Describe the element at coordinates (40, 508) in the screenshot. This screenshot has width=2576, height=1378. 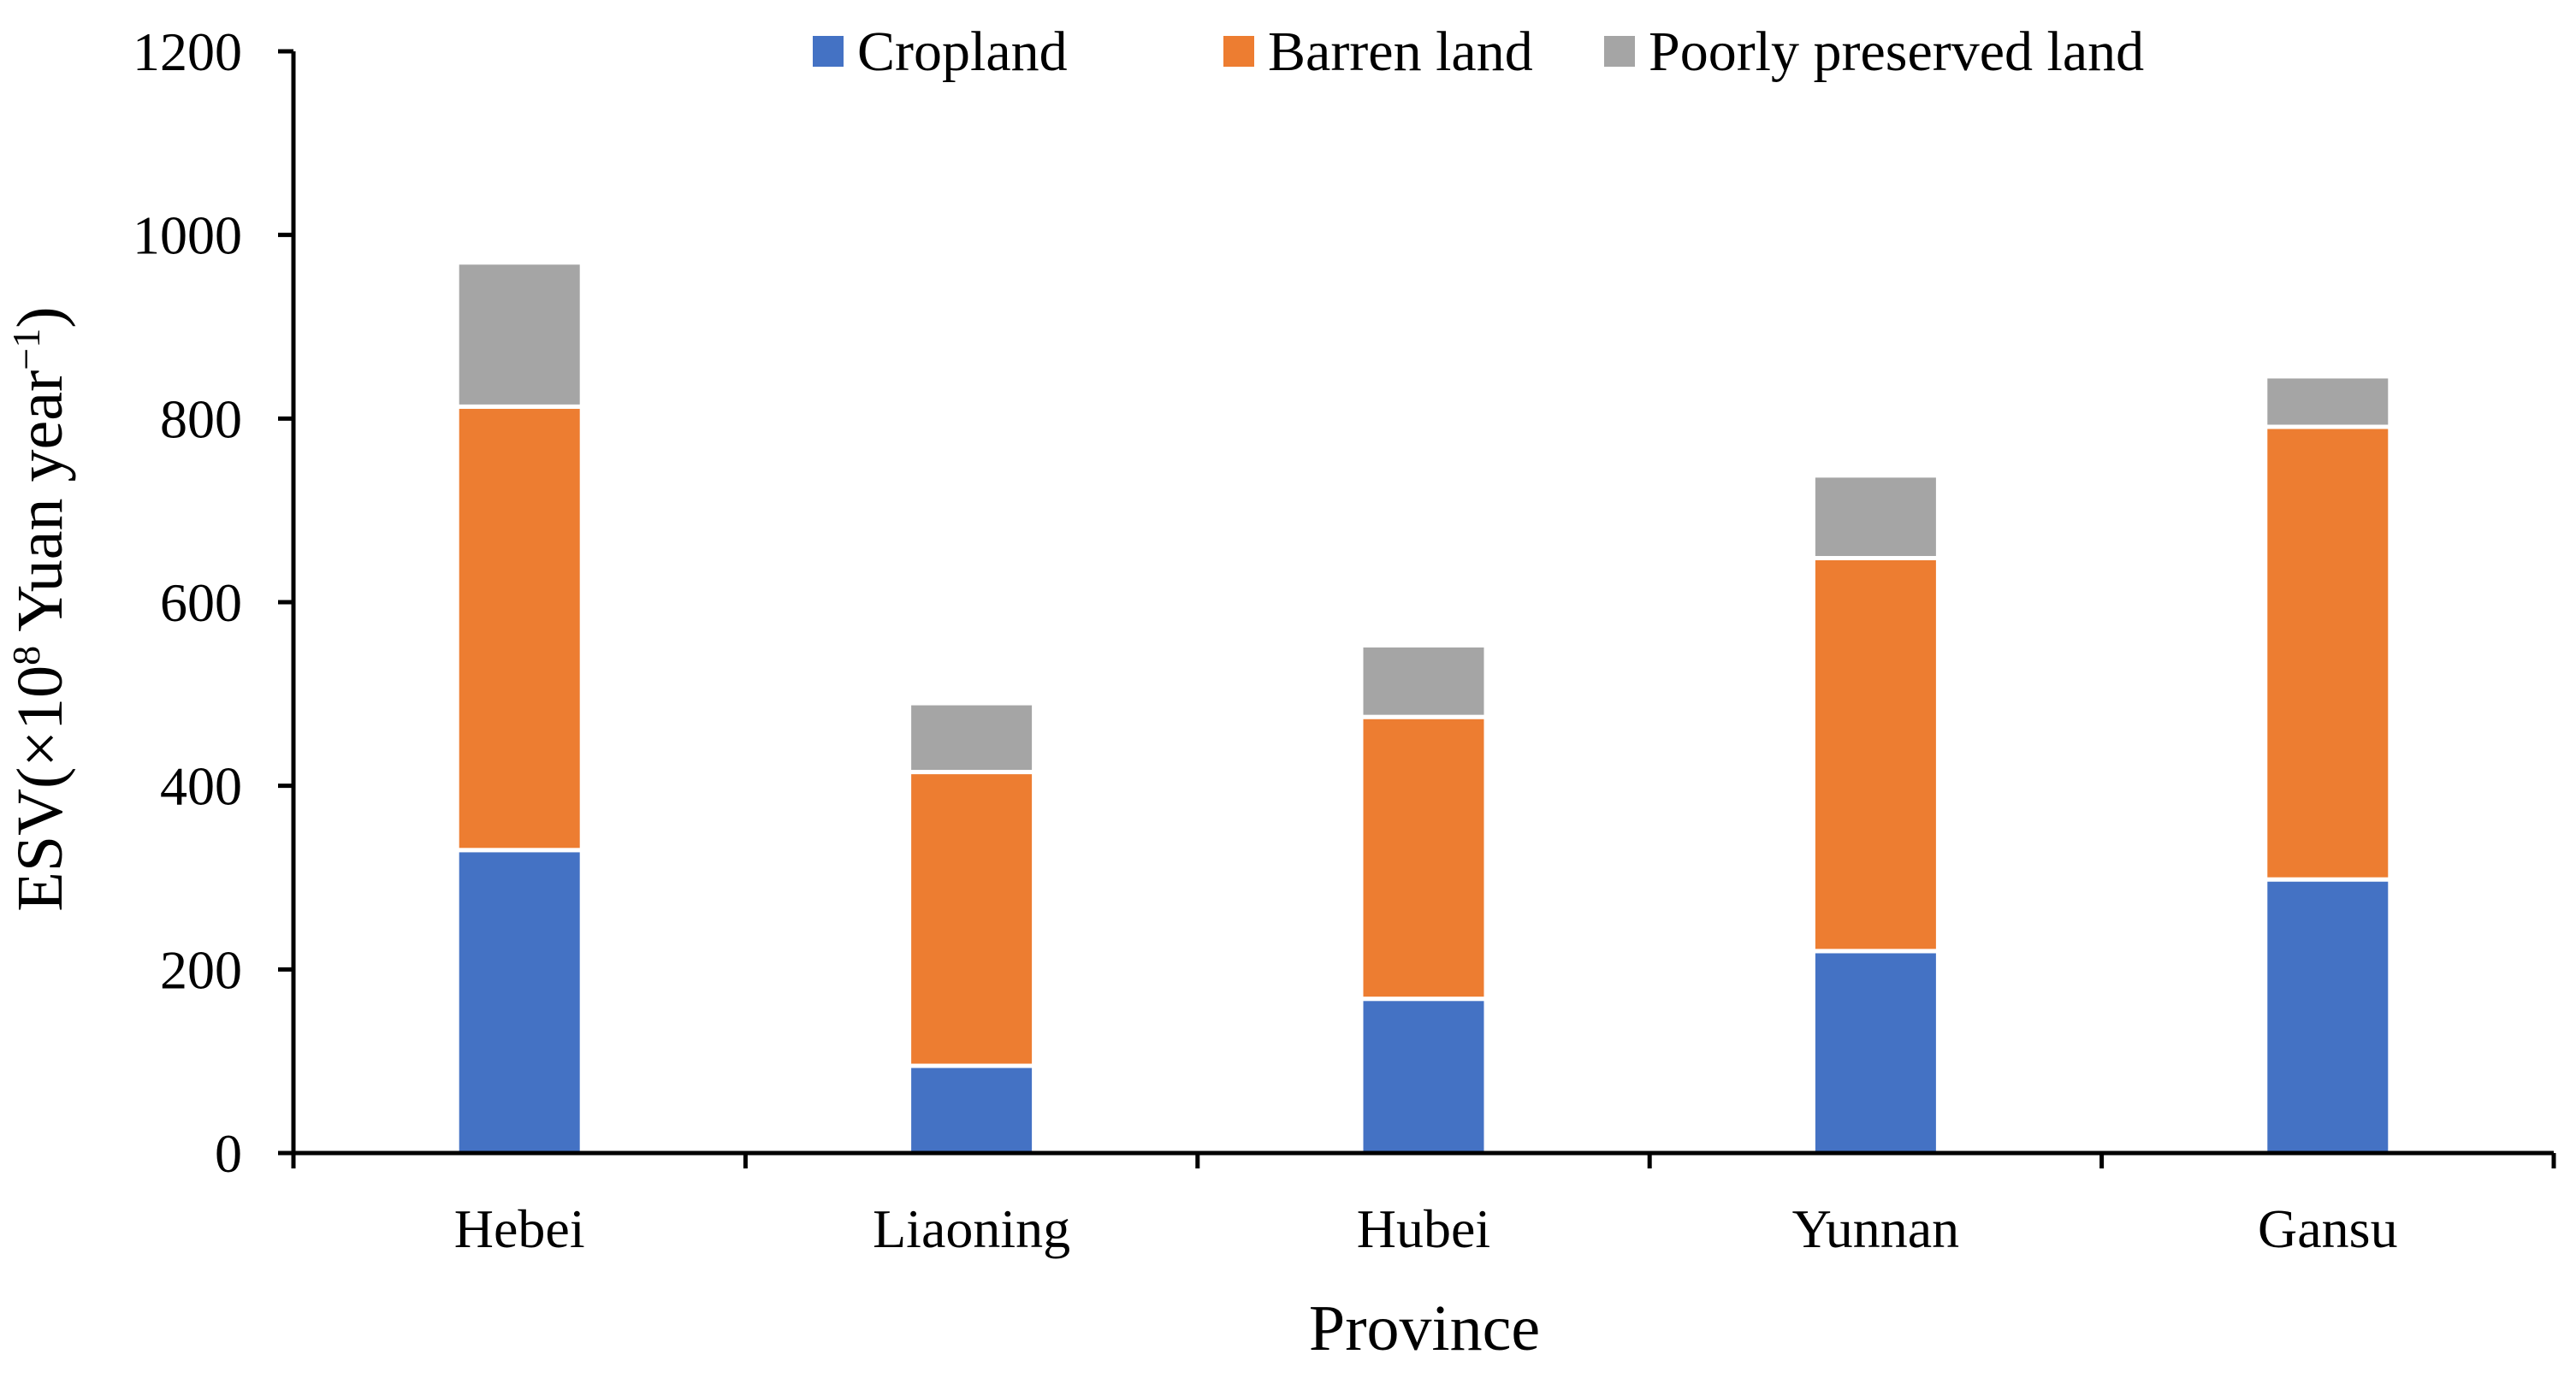
I see `y-axis-title-middle: Yuan year` at that location.